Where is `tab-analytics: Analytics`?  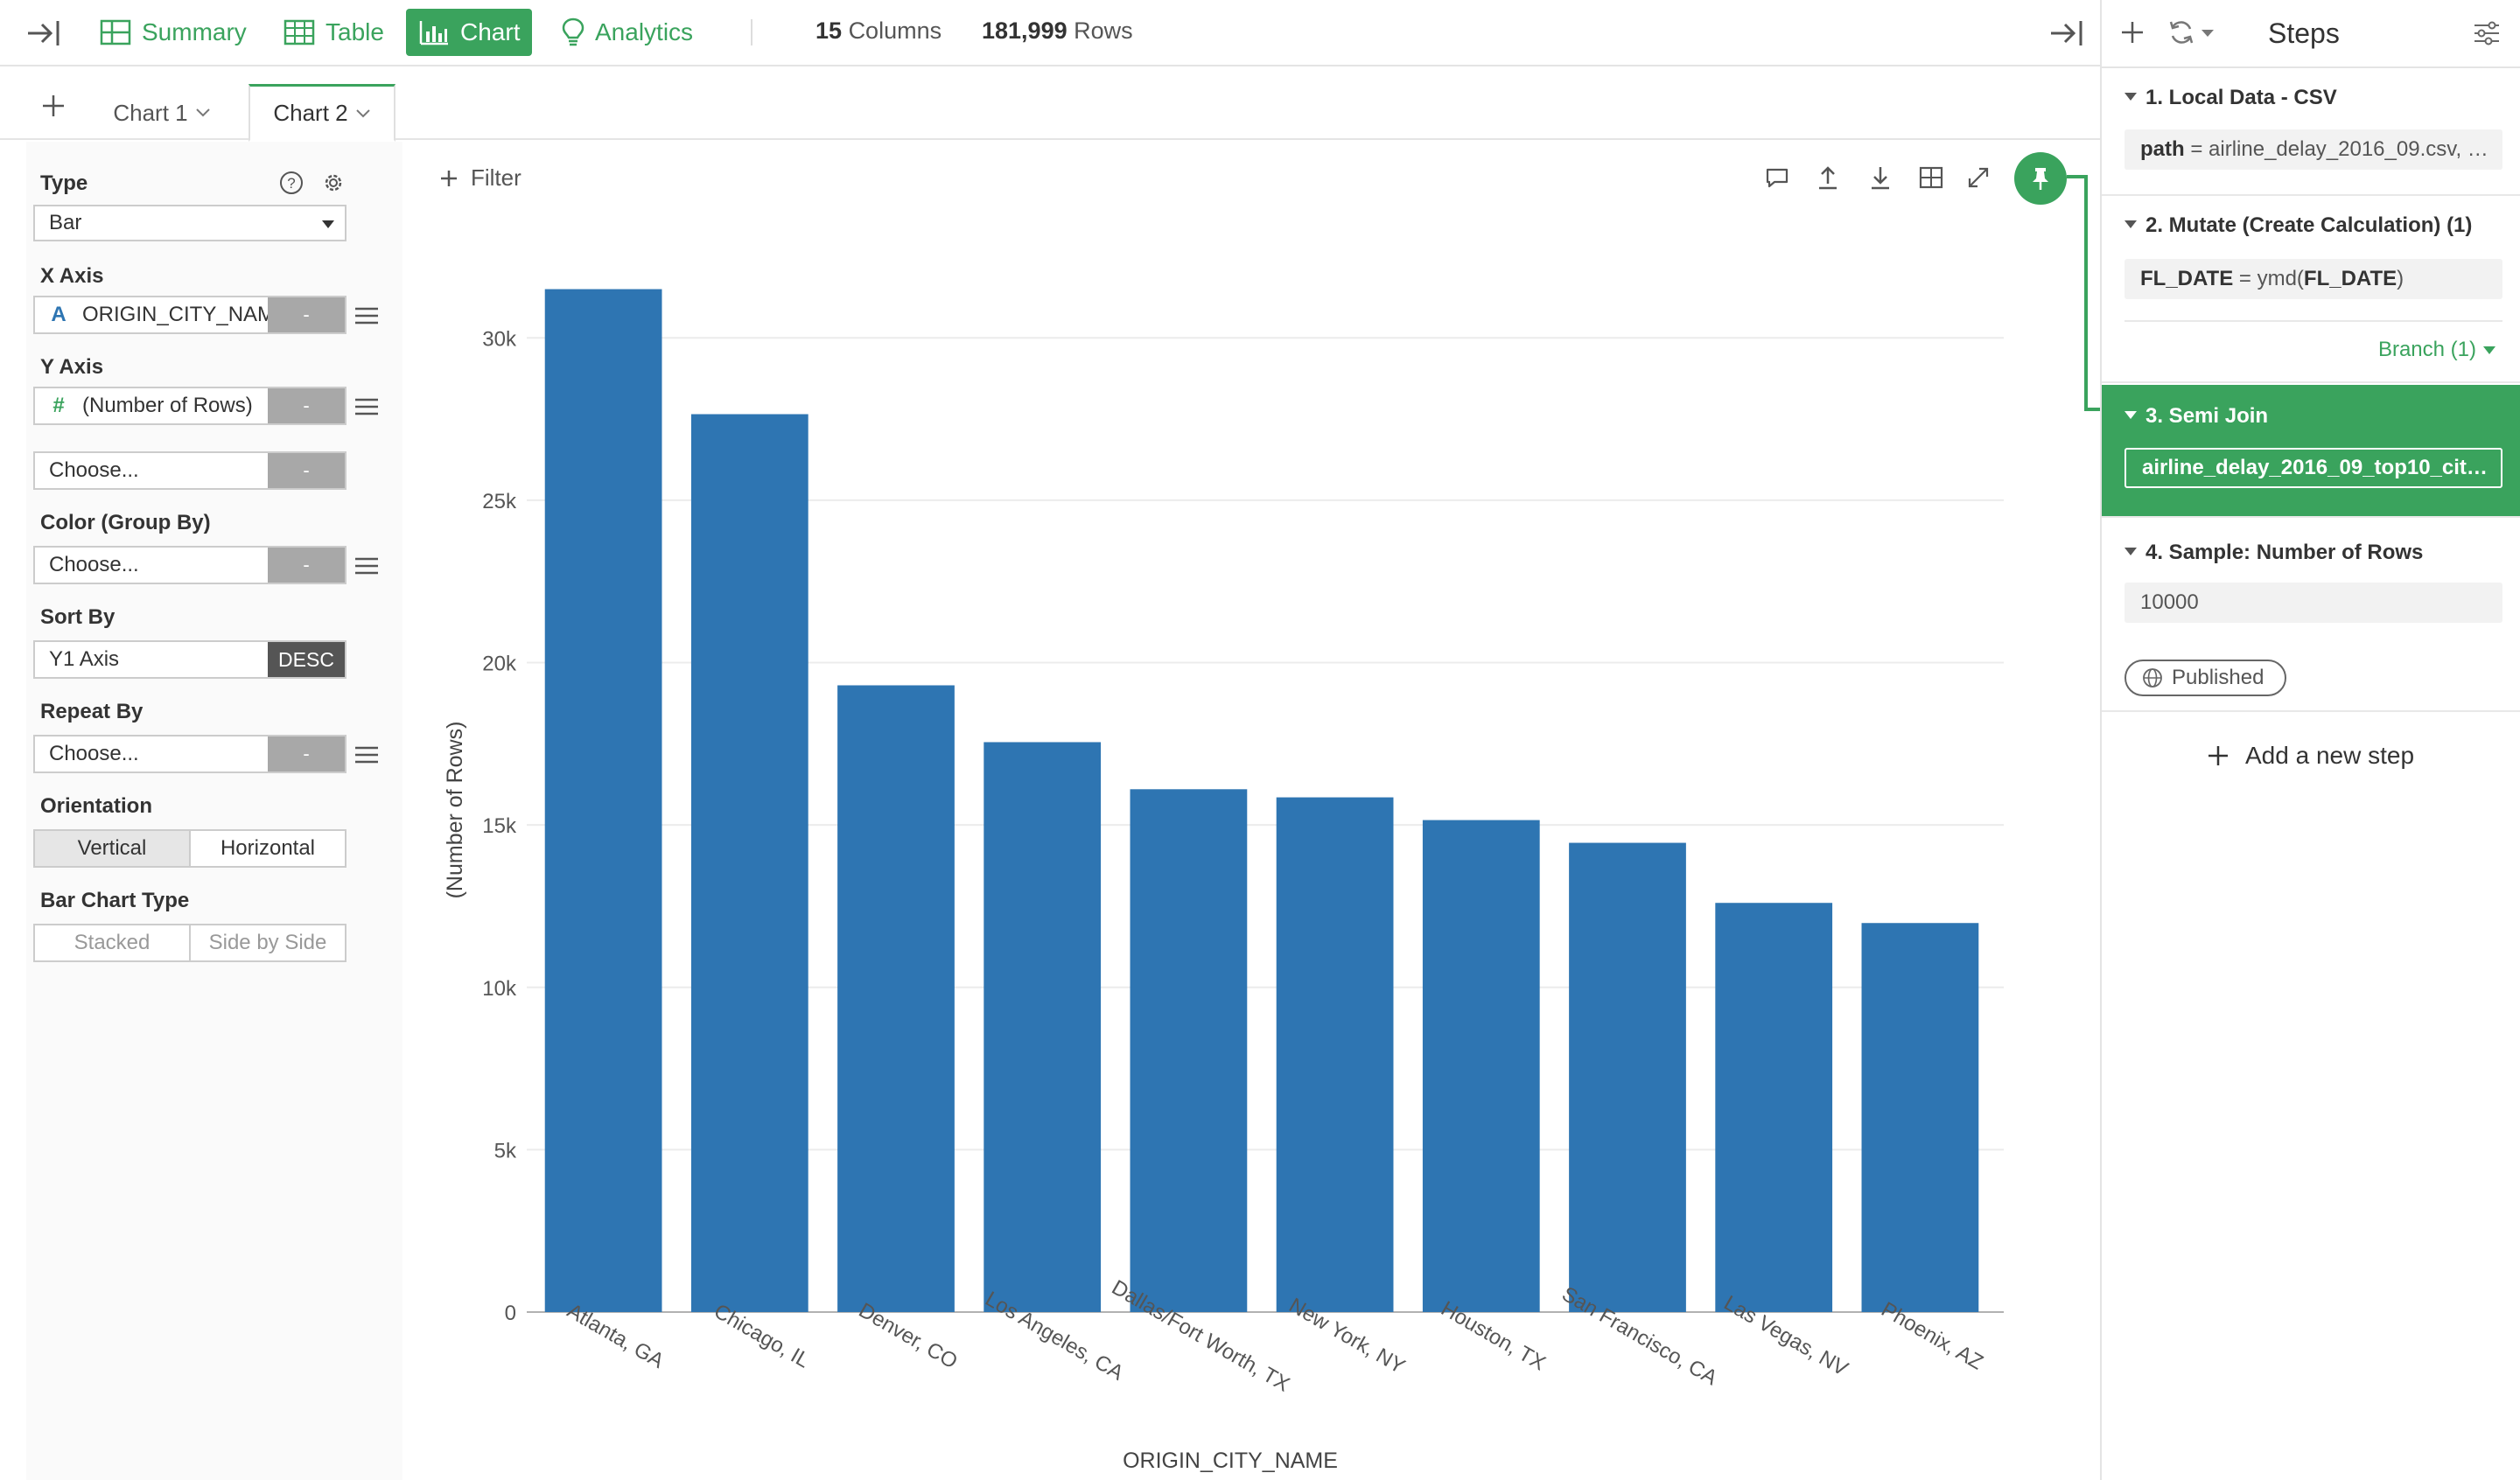
tab-analytics: Analytics is located at coordinates (627, 33).